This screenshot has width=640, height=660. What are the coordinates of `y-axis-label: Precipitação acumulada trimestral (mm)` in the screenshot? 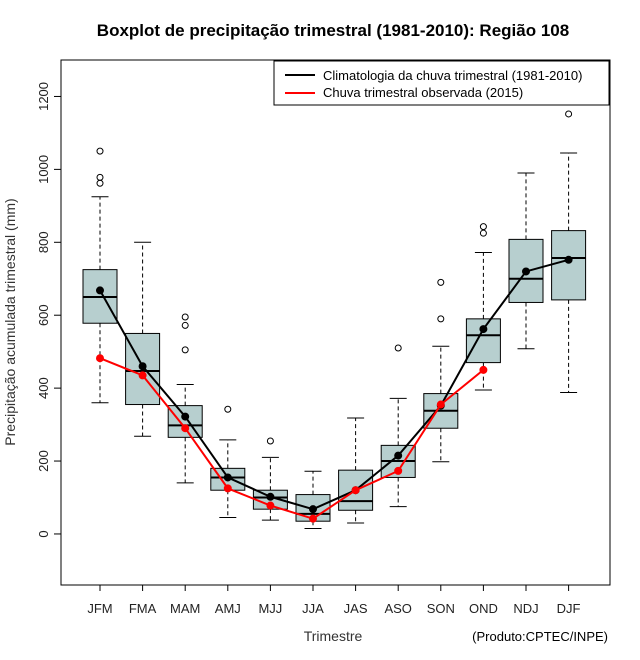 It's located at (10, 321).